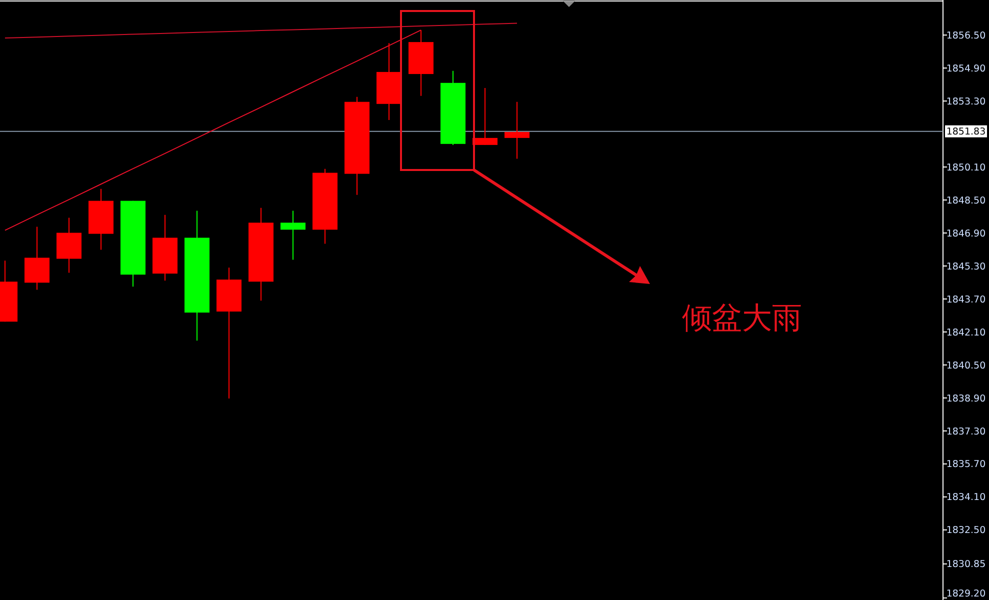  Describe the element at coordinates (966, 498) in the screenshot. I see `y-tick-label: 1834.10` at that location.